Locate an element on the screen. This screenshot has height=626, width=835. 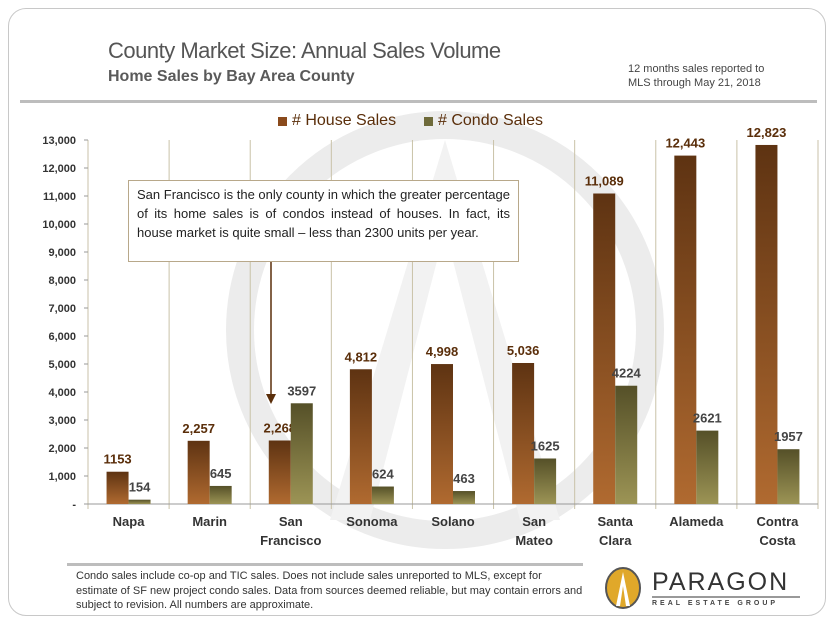
data-label: 4,812 is located at coordinates (361, 356).